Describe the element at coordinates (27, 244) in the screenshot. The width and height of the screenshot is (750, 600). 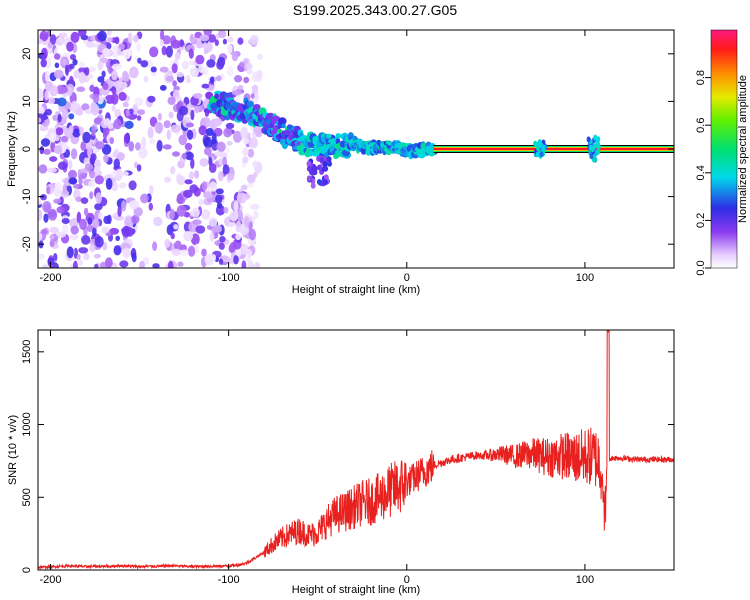
I see `y-tick-label: -20` at that location.